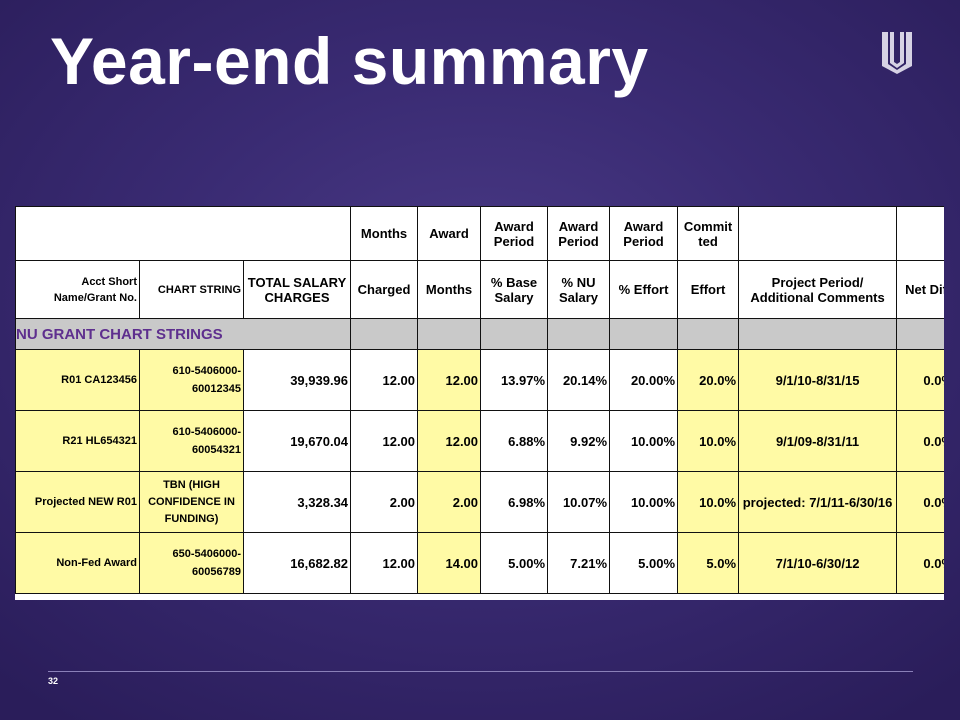 Image resolution: width=960 pixels, height=720 pixels. I want to click on page-number: 32, so click(53, 681).